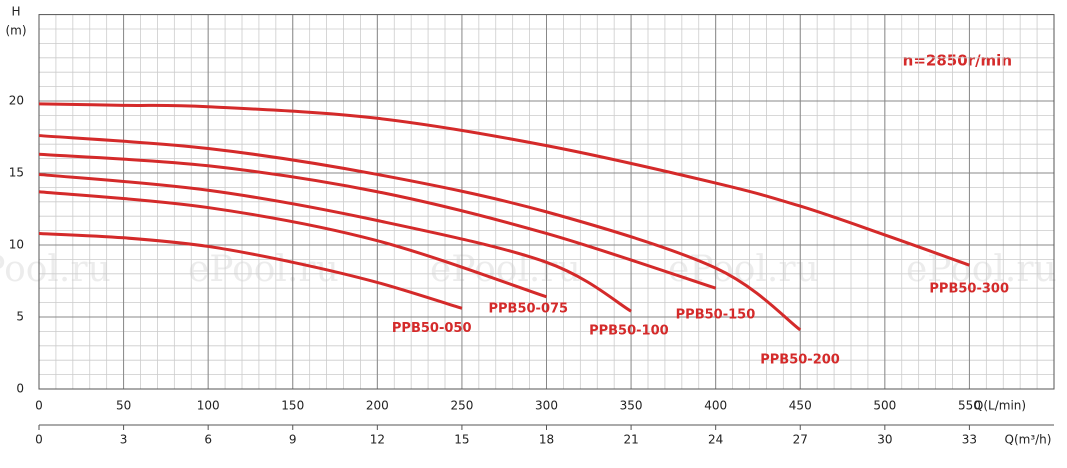 This screenshot has height=468, width=1067. What do you see at coordinates (39, 440) in the screenshot?
I see `x2-tick-label: 0` at bounding box center [39, 440].